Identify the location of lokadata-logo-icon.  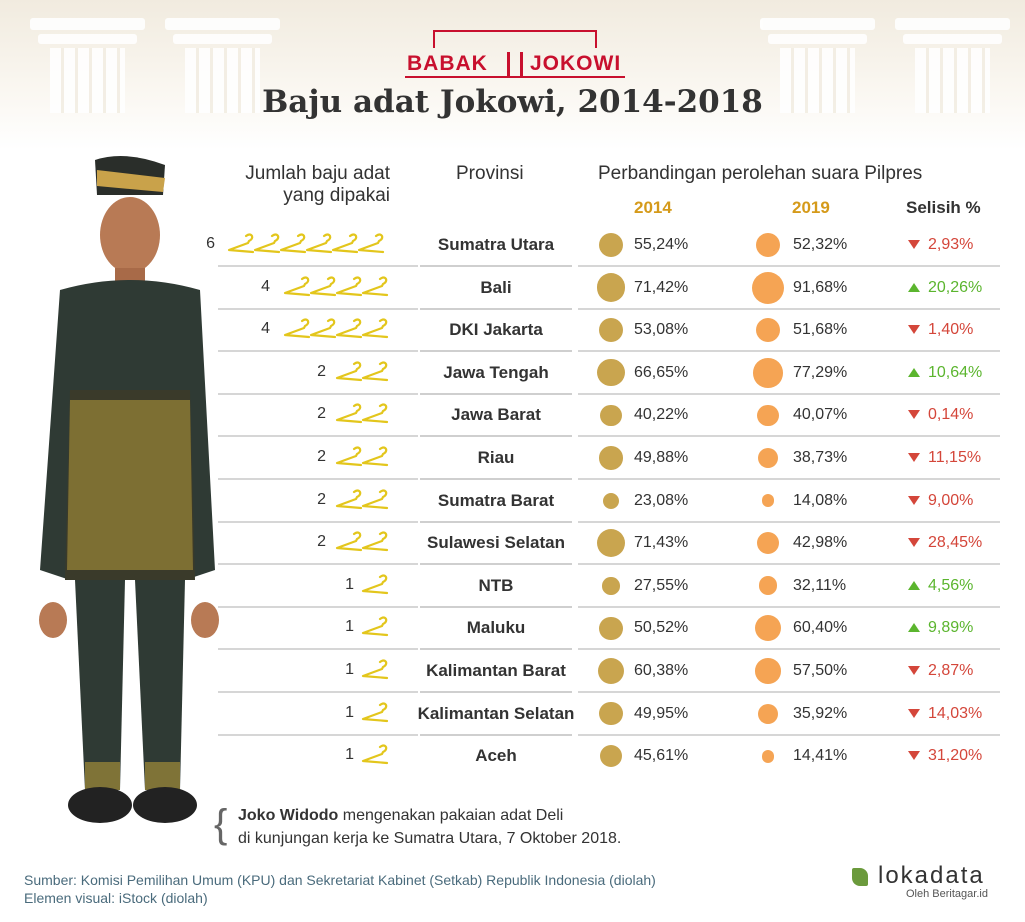
(860, 877).